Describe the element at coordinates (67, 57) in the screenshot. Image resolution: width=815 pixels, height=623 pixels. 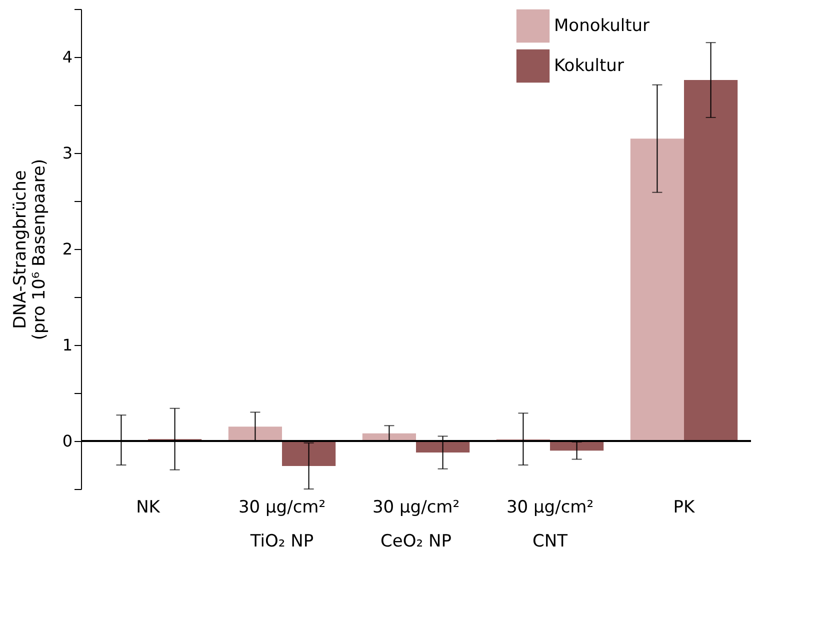
I see `y-tick-label: 4` at that location.